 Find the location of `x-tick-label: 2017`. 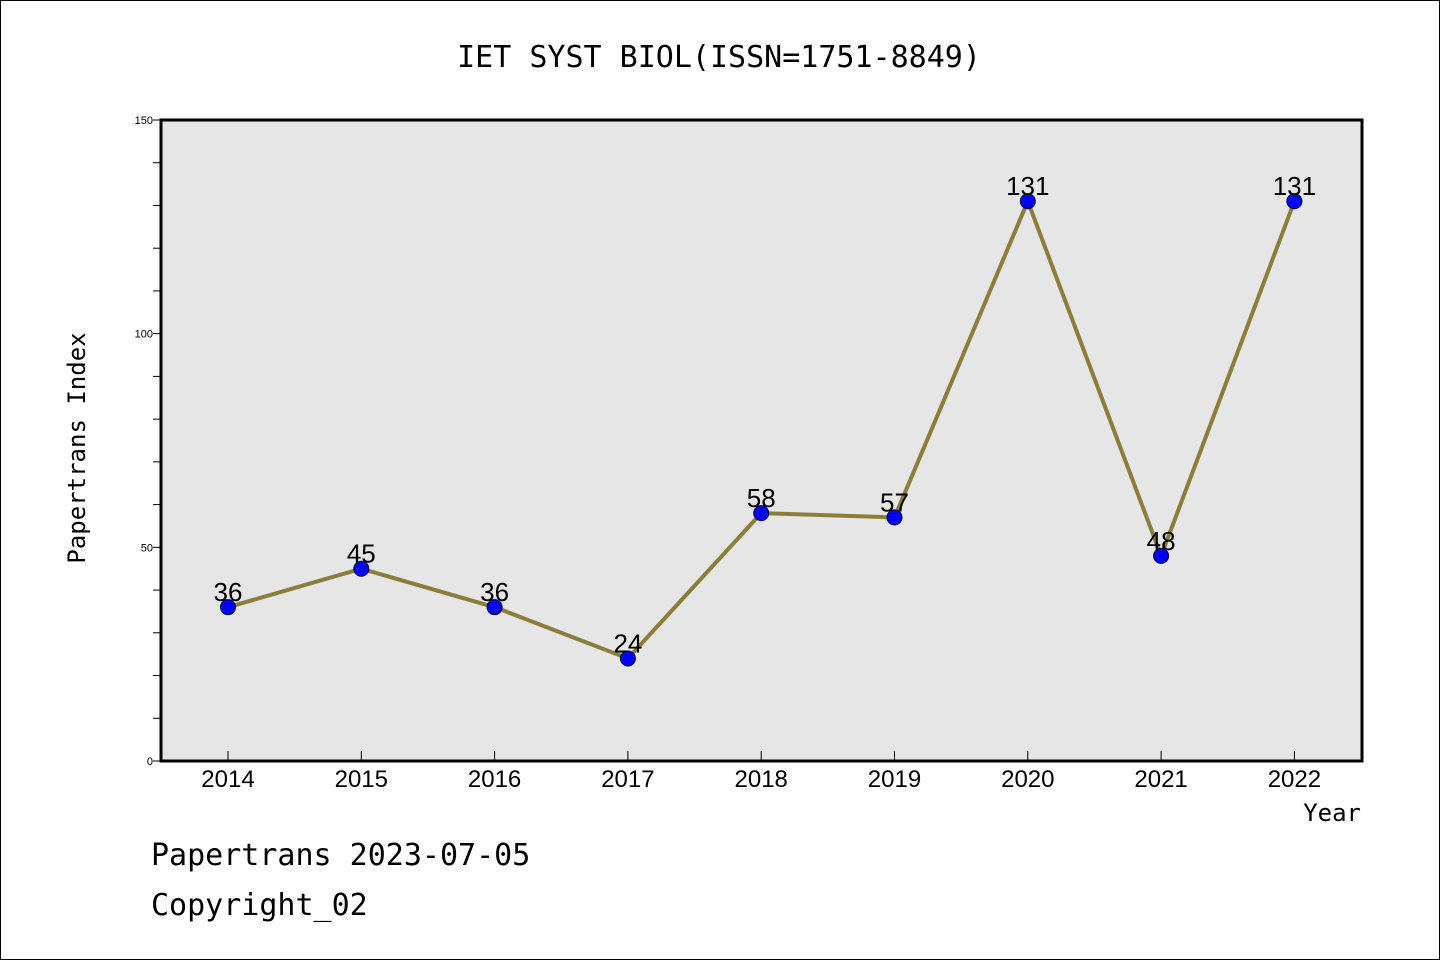

x-tick-label: 2017 is located at coordinates (627, 779).